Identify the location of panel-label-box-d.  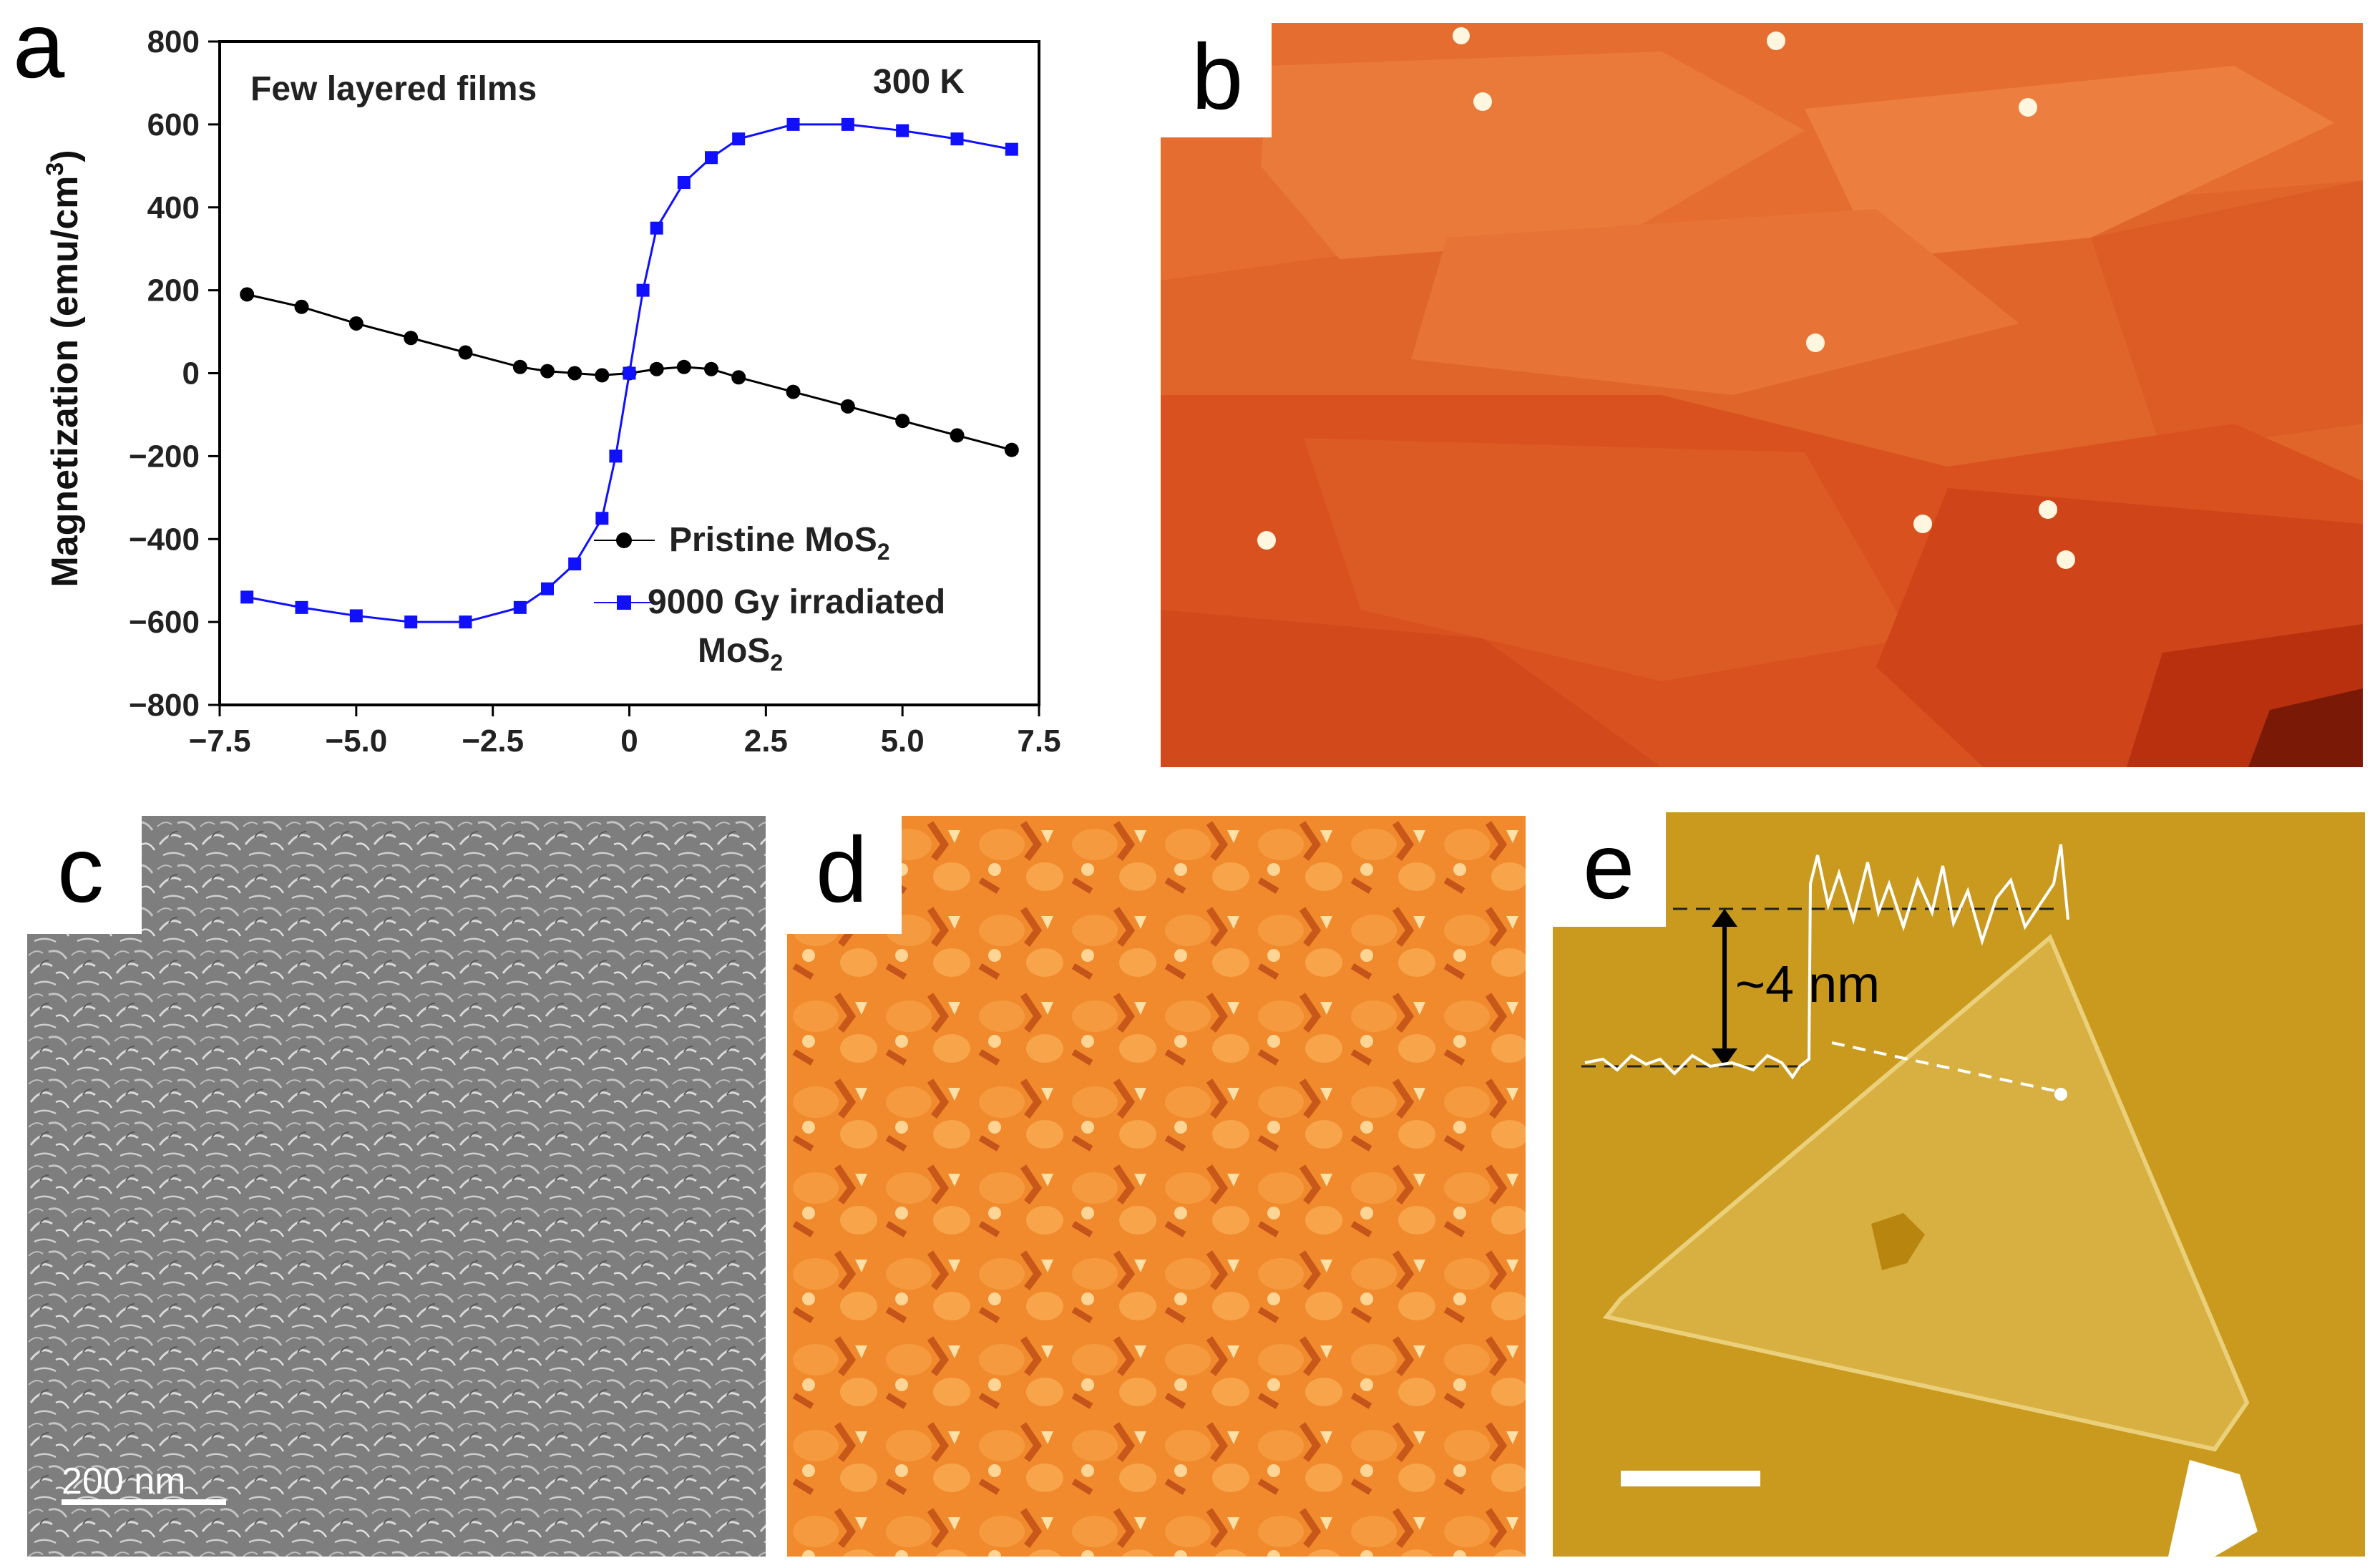
(844, 875).